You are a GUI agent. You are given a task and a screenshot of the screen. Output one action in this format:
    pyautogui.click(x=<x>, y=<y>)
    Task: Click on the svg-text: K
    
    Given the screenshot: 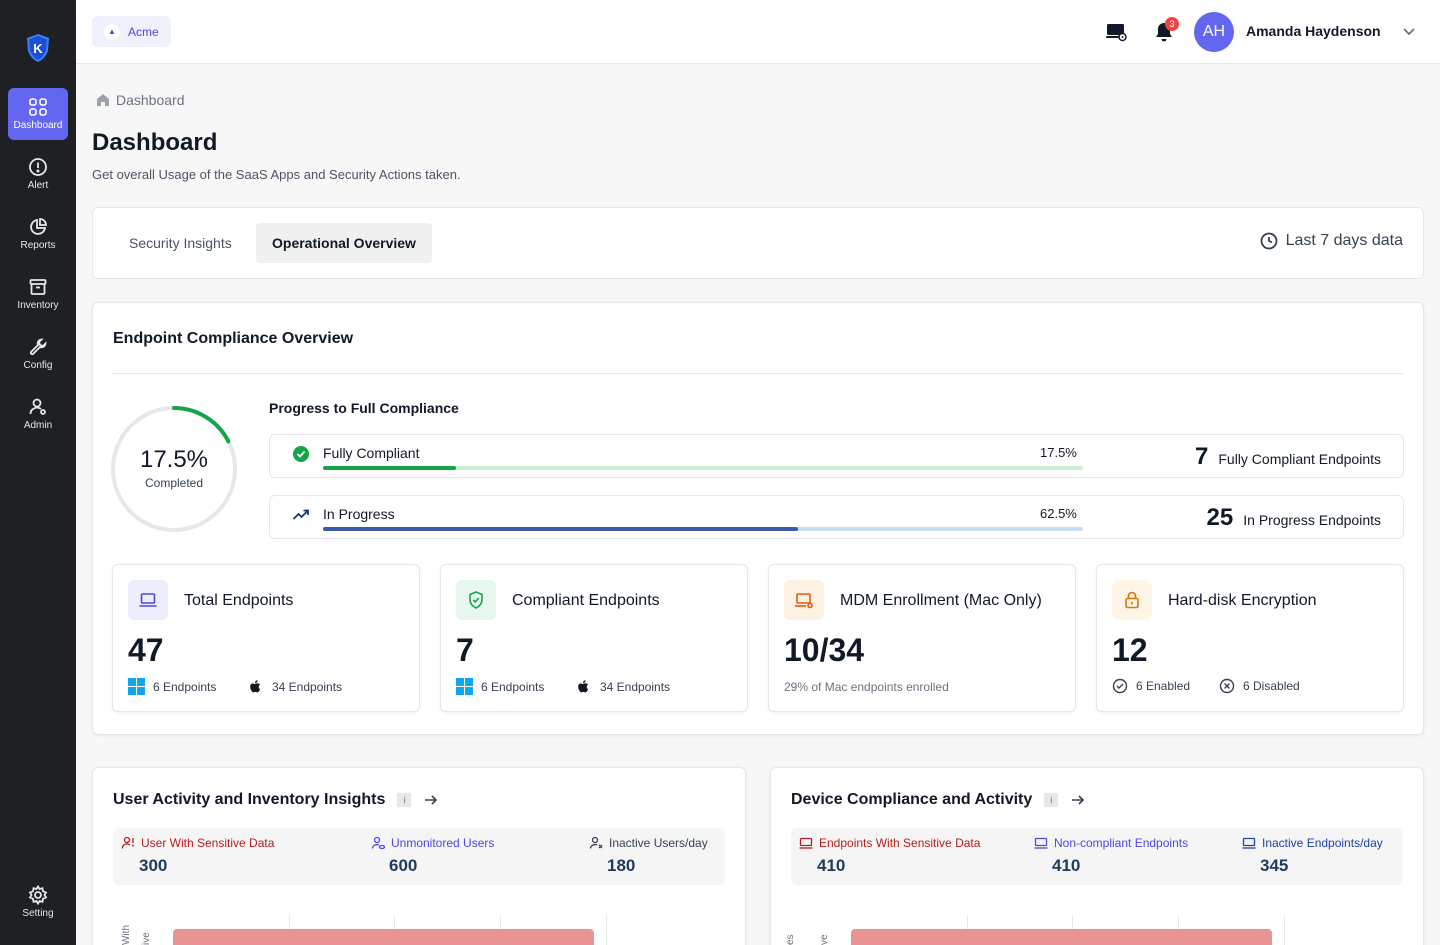 What is the action you would take?
    pyautogui.click(x=38, y=48)
    